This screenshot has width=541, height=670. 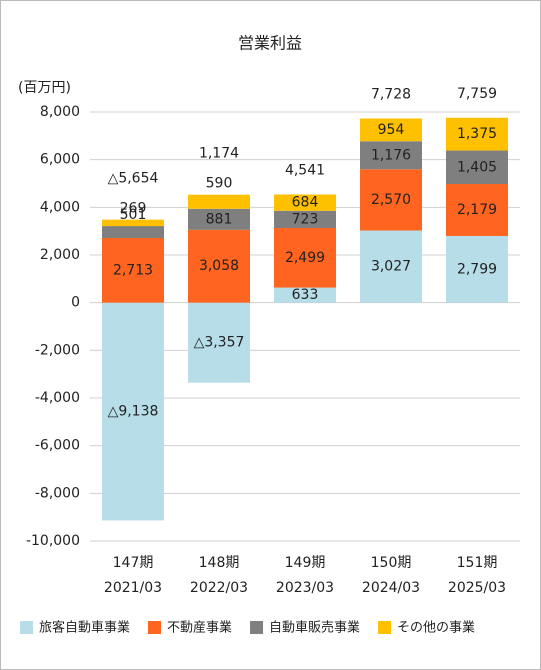 I want to click on y-tick-label: -8,000, so click(x=57, y=493).